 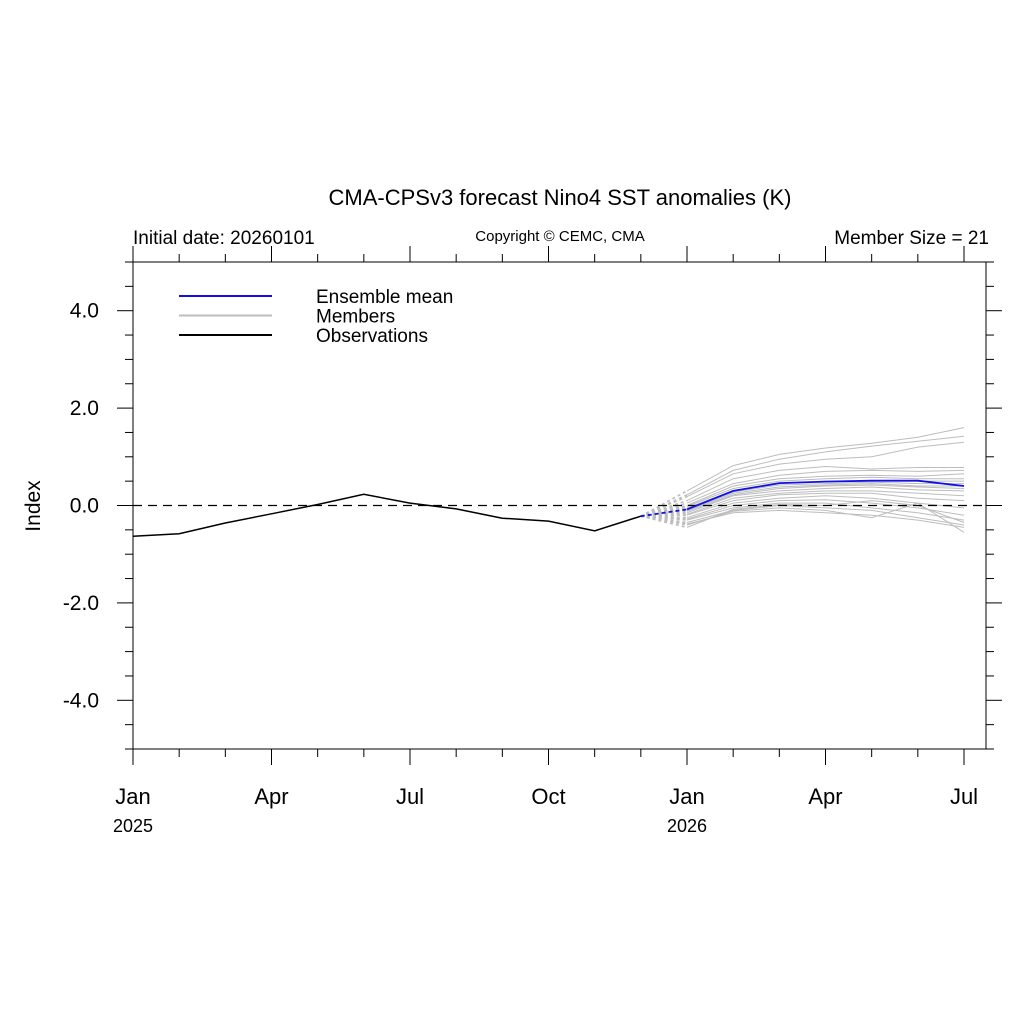 What do you see at coordinates (84, 311) in the screenshot?
I see `y-tick-label: 4.0` at bounding box center [84, 311].